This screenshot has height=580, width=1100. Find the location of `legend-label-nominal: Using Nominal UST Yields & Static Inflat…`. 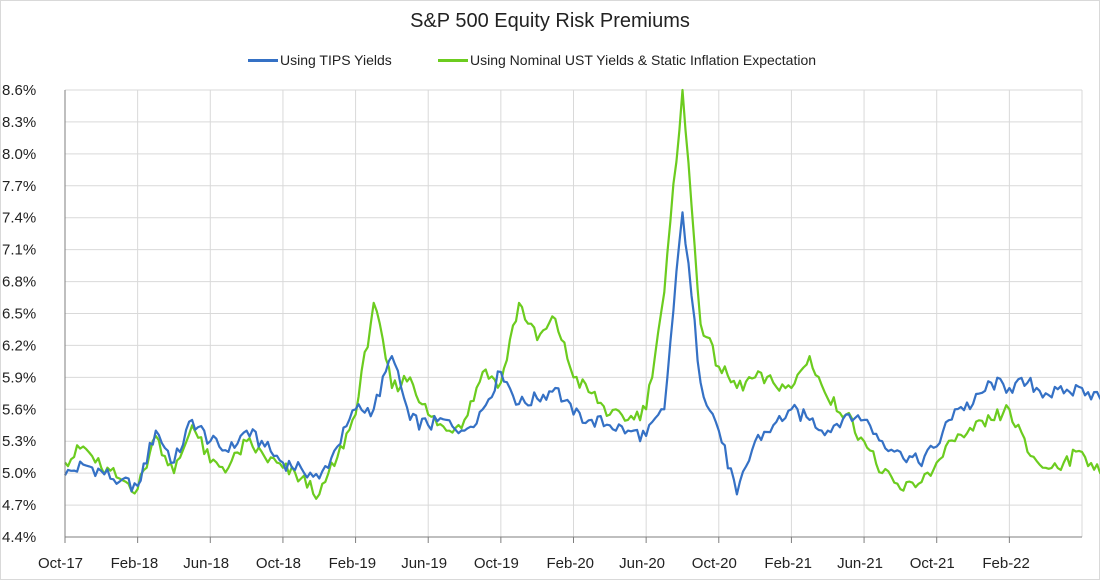

legend-label-nominal: Using Nominal UST Yields & Static Inflat… is located at coordinates (643, 60).